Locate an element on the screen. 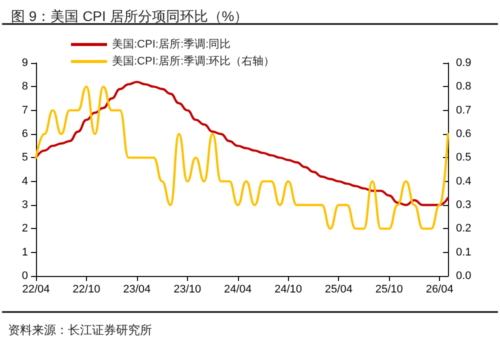 The image size is (500, 340). y2-tick-label: 0.3 is located at coordinates (464, 205).